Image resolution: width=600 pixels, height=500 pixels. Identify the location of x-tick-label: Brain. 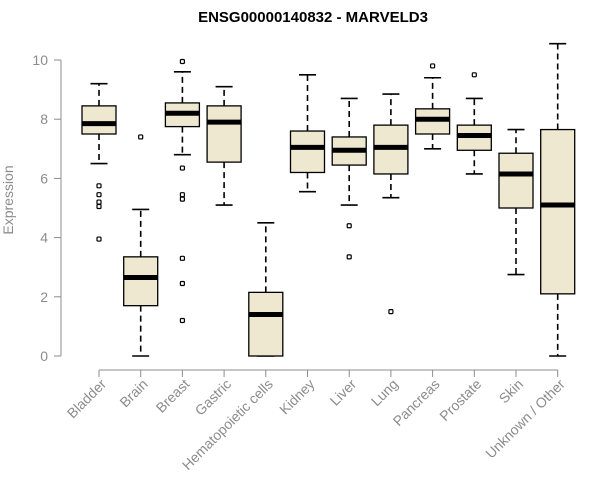
(133, 393).